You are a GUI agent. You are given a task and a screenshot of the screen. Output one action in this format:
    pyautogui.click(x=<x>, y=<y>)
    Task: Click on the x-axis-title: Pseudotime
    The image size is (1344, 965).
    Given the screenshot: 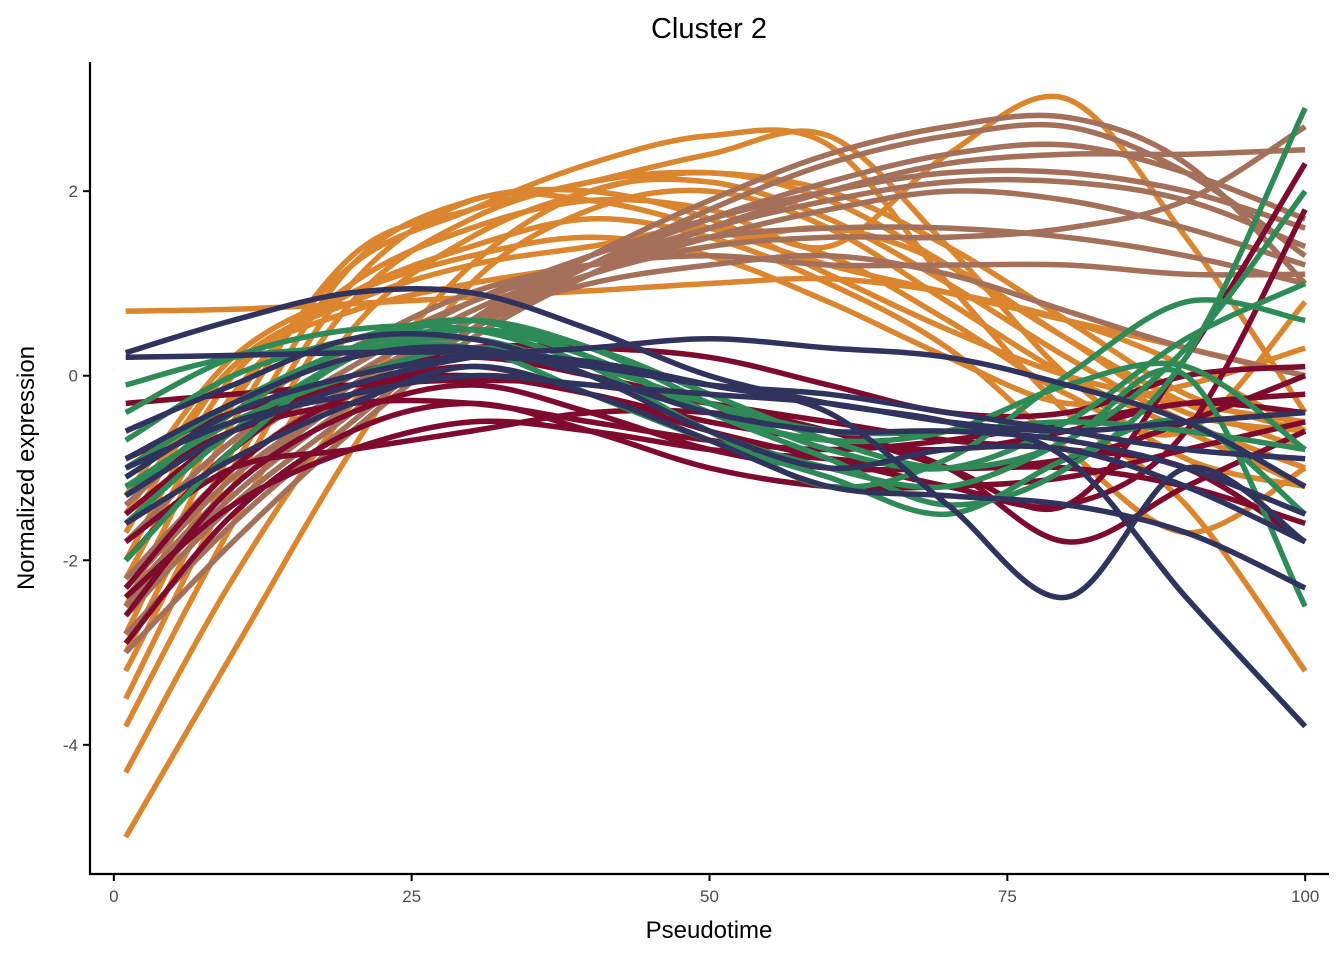 What is the action you would take?
    pyautogui.click(x=709, y=930)
    